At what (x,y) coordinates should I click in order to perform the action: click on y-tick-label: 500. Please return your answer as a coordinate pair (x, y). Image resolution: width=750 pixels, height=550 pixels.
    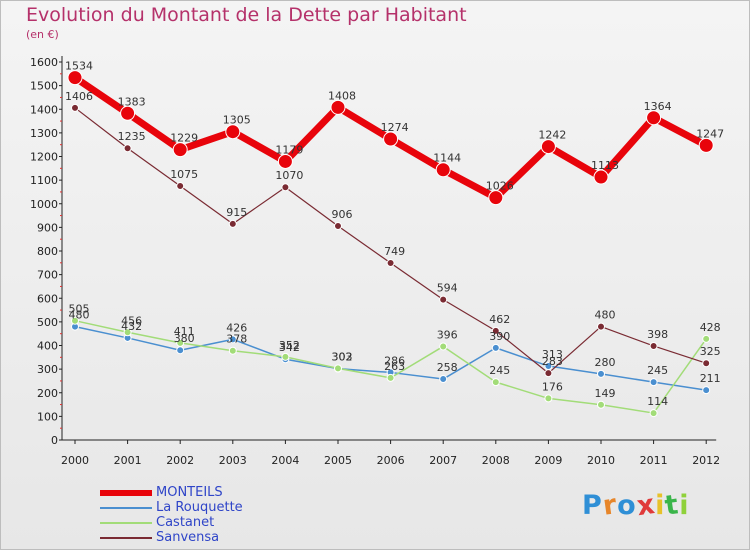
    Looking at the image, I should click on (47, 322).